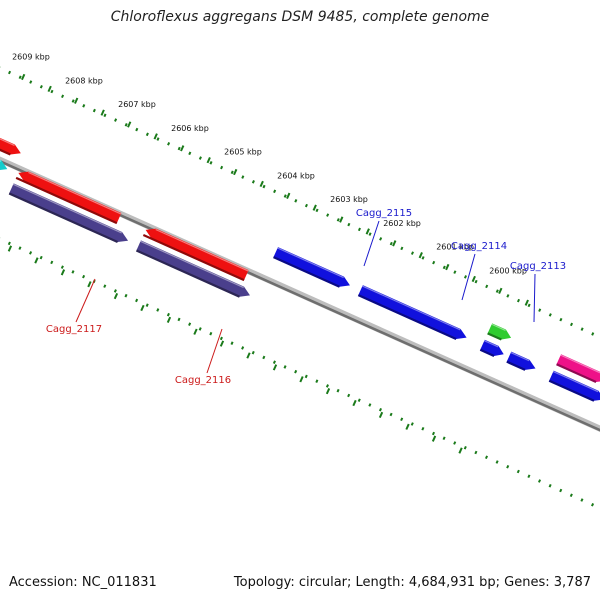  I want to click on scale-label: 2605 kbp, so click(243, 152).